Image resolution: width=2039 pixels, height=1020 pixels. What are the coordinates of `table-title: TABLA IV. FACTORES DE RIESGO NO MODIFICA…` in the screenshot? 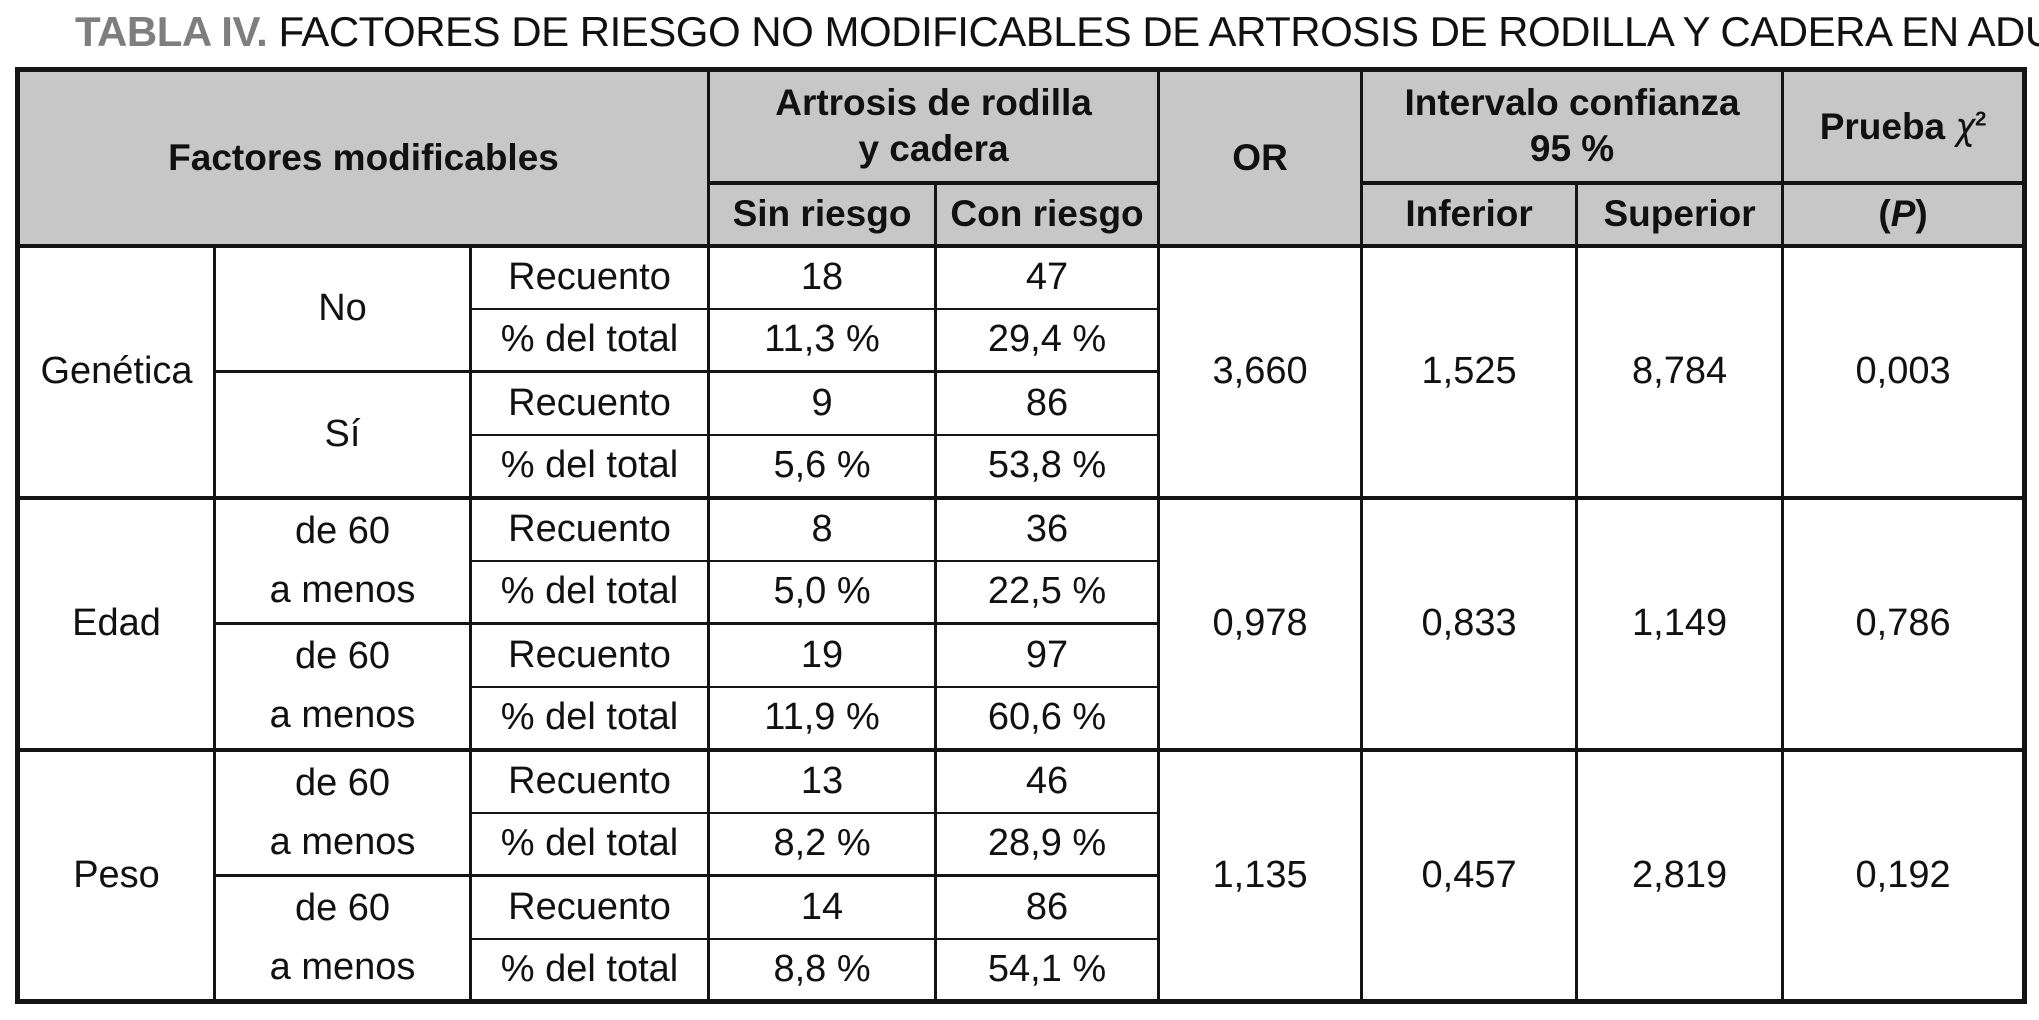 It's located at (1057, 32).